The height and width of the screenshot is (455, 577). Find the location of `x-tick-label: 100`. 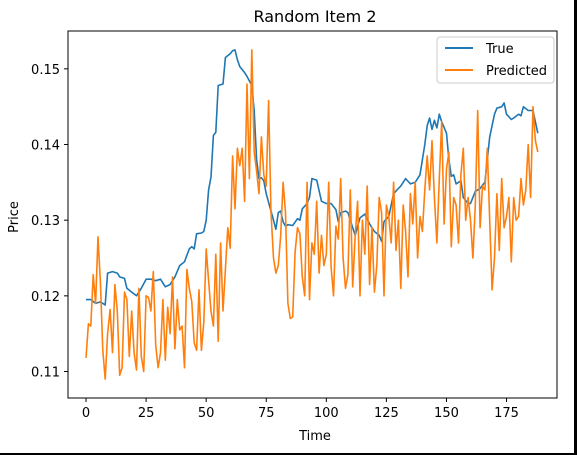

x-tick-label: 100 is located at coordinates (326, 413).